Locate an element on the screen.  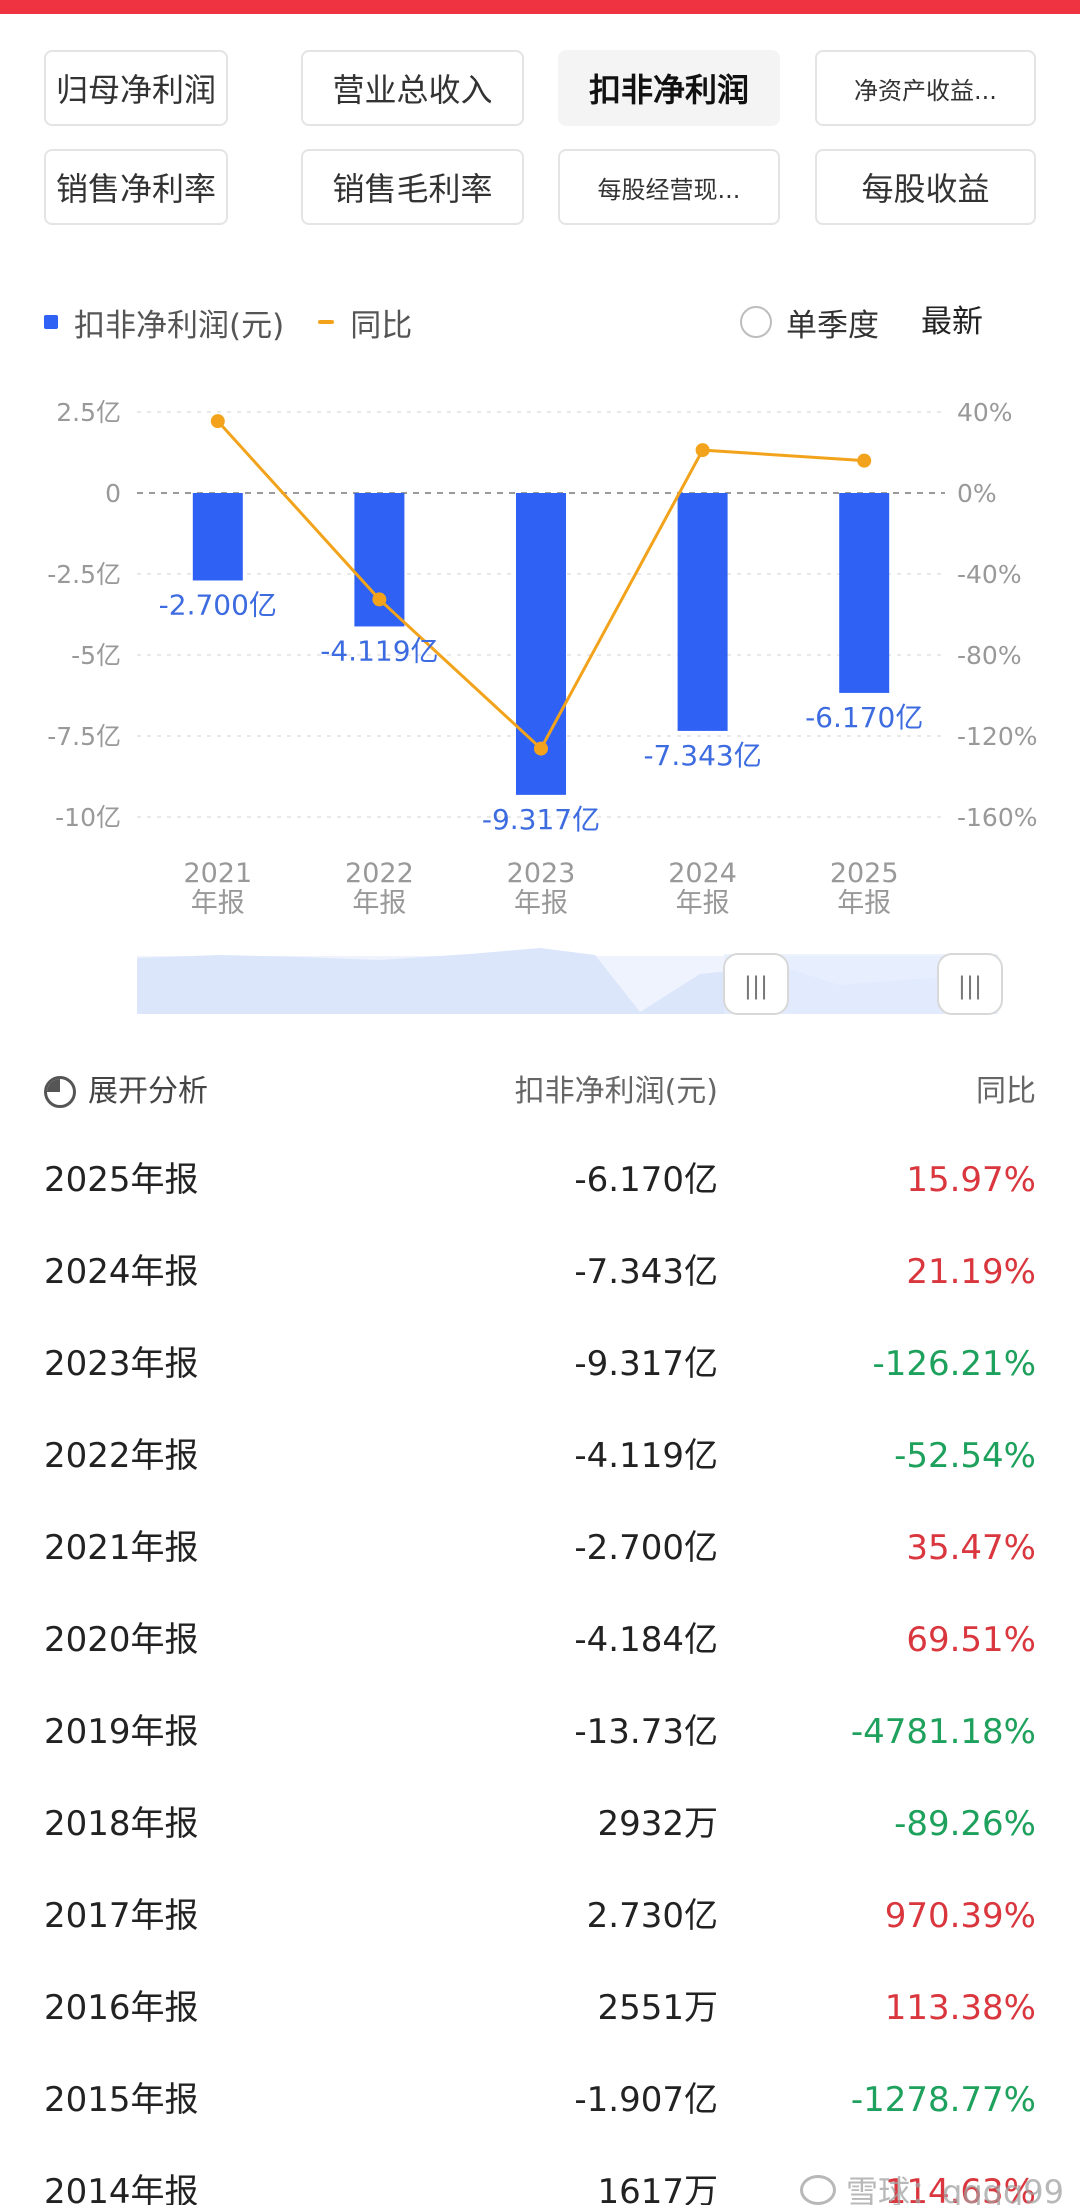
watermark-text: 雪球：qqqq99 is located at coordinates (955, 2189).